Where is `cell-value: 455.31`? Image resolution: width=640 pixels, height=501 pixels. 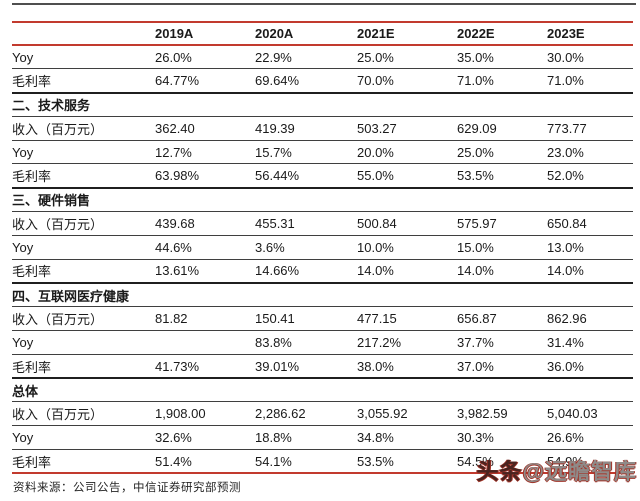 cell-value: 455.31 is located at coordinates (275, 223).